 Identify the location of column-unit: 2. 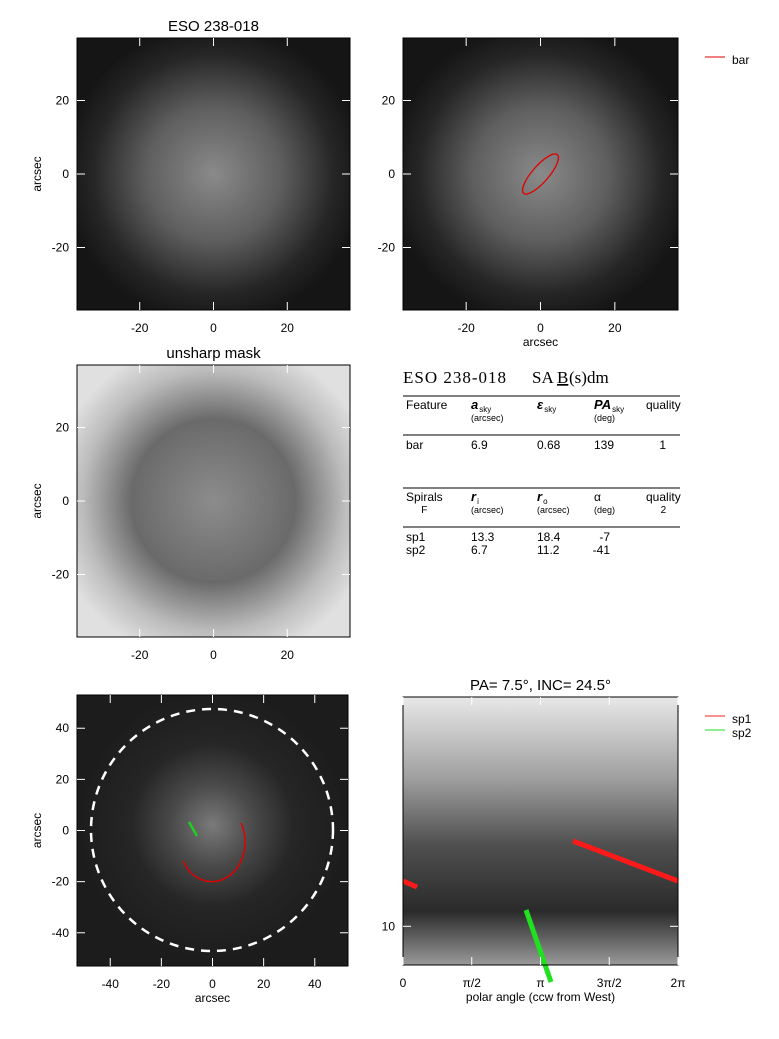
(664, 510).